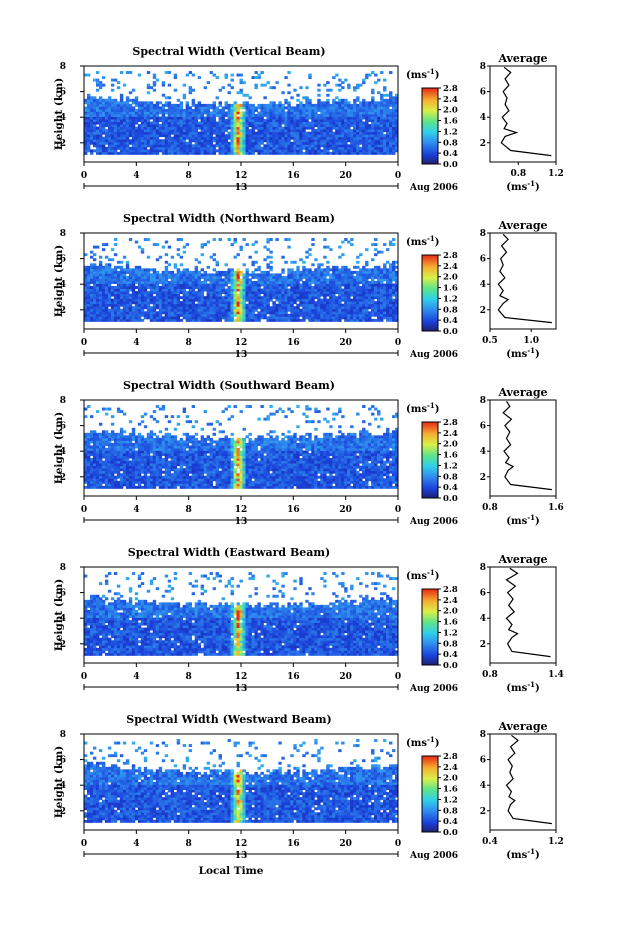 This screenshot has width=617, height=929. I want to click on colorbar-tick-label: 2.4, so click(450, 267).